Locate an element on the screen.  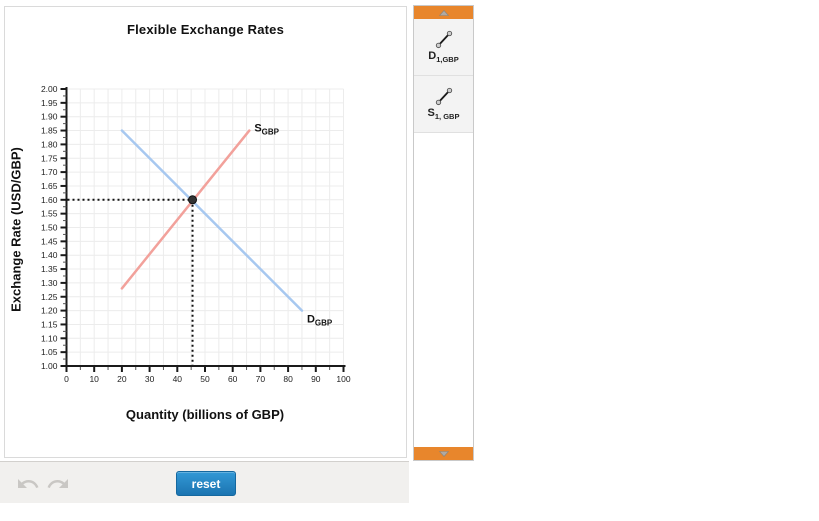
tool-label: D1,GBP is located at coordinates (443, 57).